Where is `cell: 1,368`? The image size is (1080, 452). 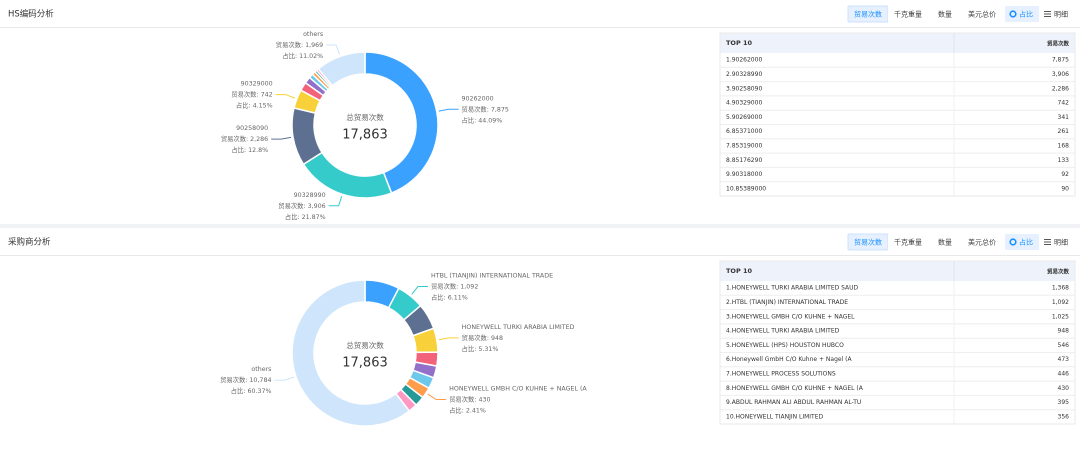
cell: 1,368 is located at coordinates (1060, 288).